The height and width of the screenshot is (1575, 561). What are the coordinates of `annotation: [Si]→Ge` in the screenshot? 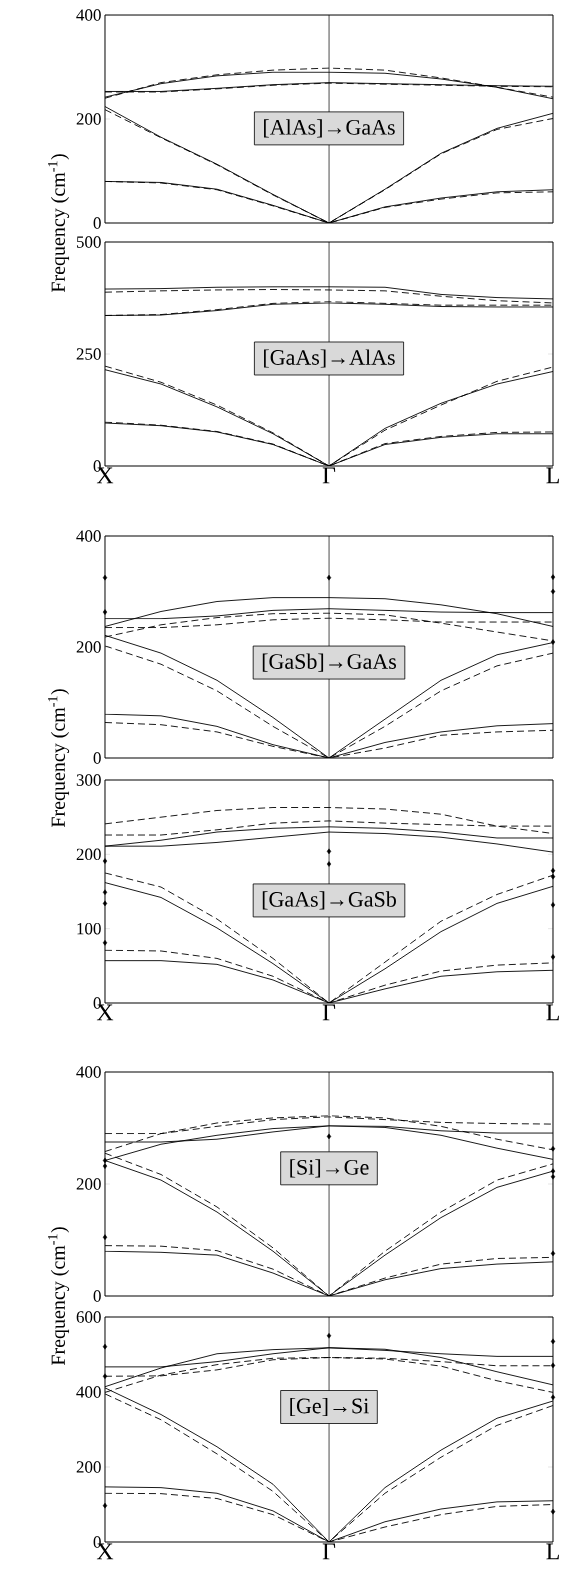 It's located at (329, 1168).